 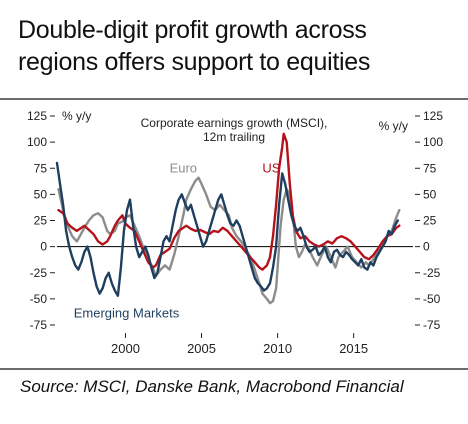 I want to click on y-axis-label-right: % y/y, so click(x=393, y=126).